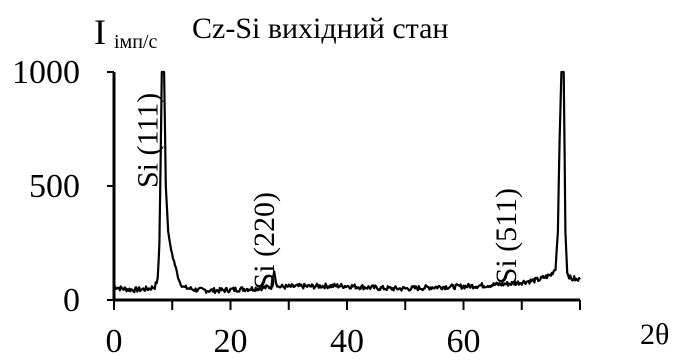  I want to click on chart-title: Cz-Si вихідний стан, so click(320, 28).